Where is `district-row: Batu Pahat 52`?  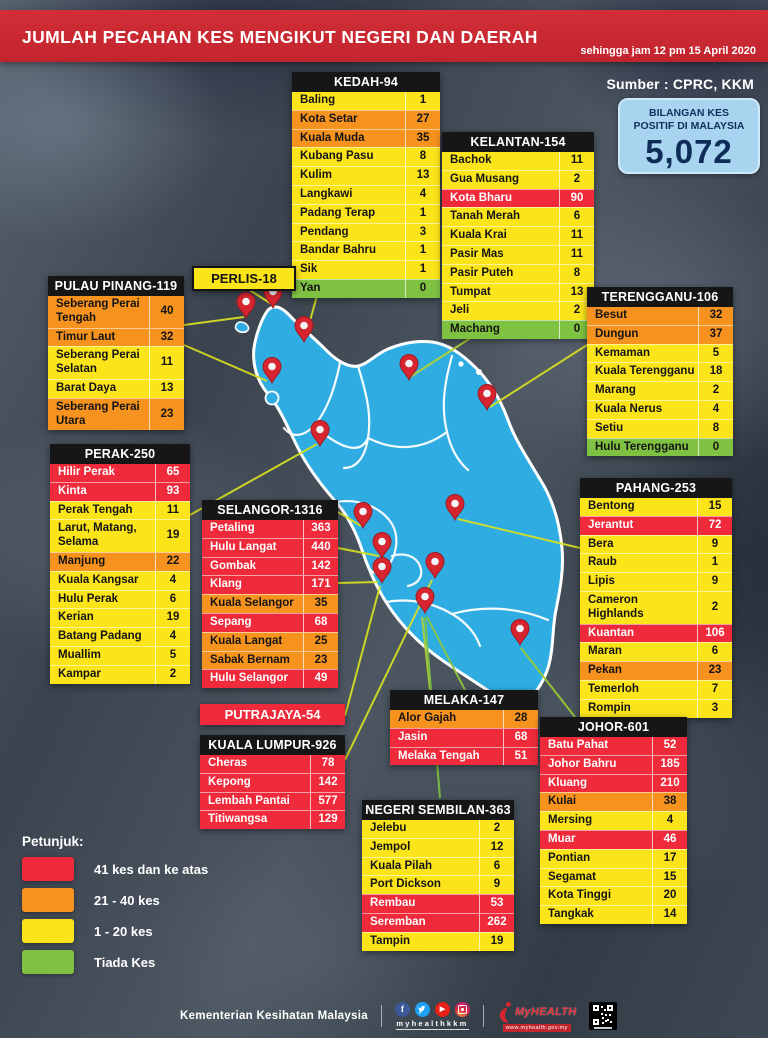
district-row: Batu Pahat 52 is located at coordinates (613, 746).